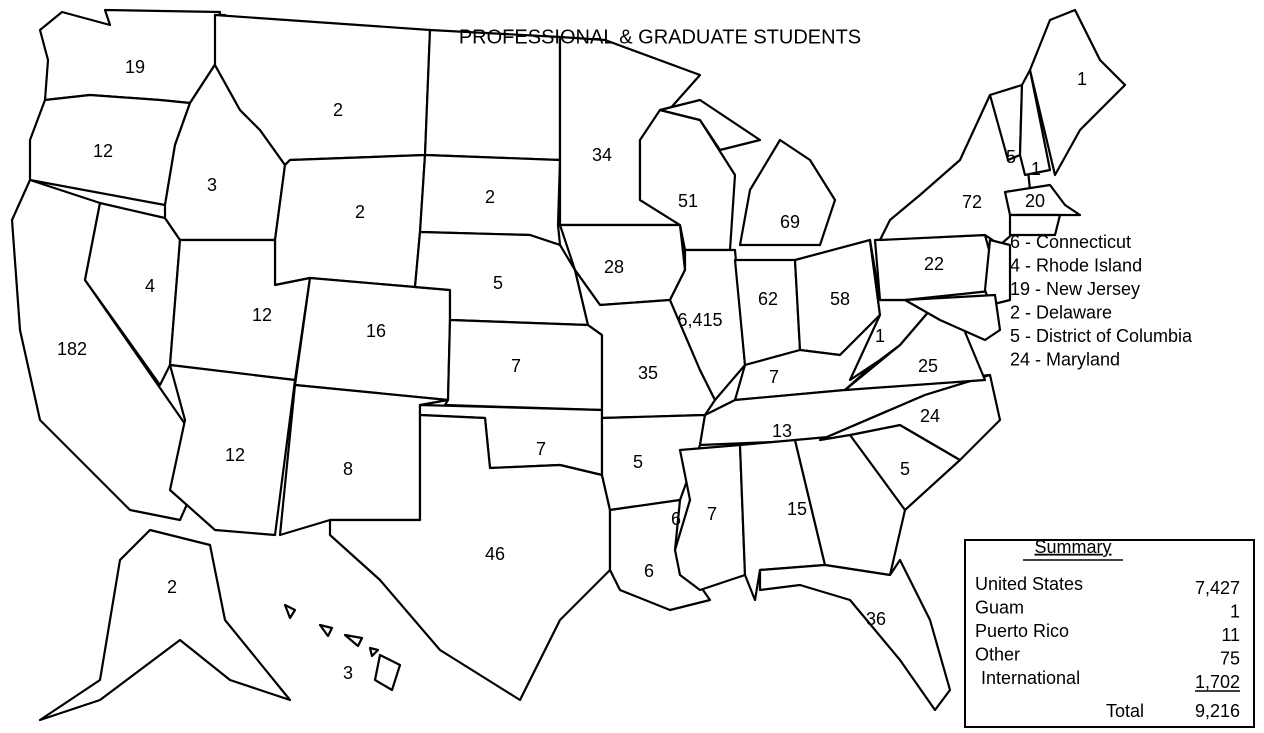 The height and width of the screenshot is (733, 1264). What do you see at coordinates (997, 654) in the screenshot?
I see `summary-label: Other` at bounding box center [997, 654].